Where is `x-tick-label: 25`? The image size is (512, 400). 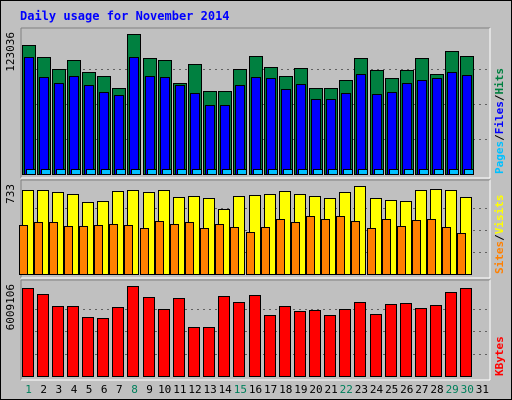
x-tick-label: 25 is located at coordinates (391, 389).